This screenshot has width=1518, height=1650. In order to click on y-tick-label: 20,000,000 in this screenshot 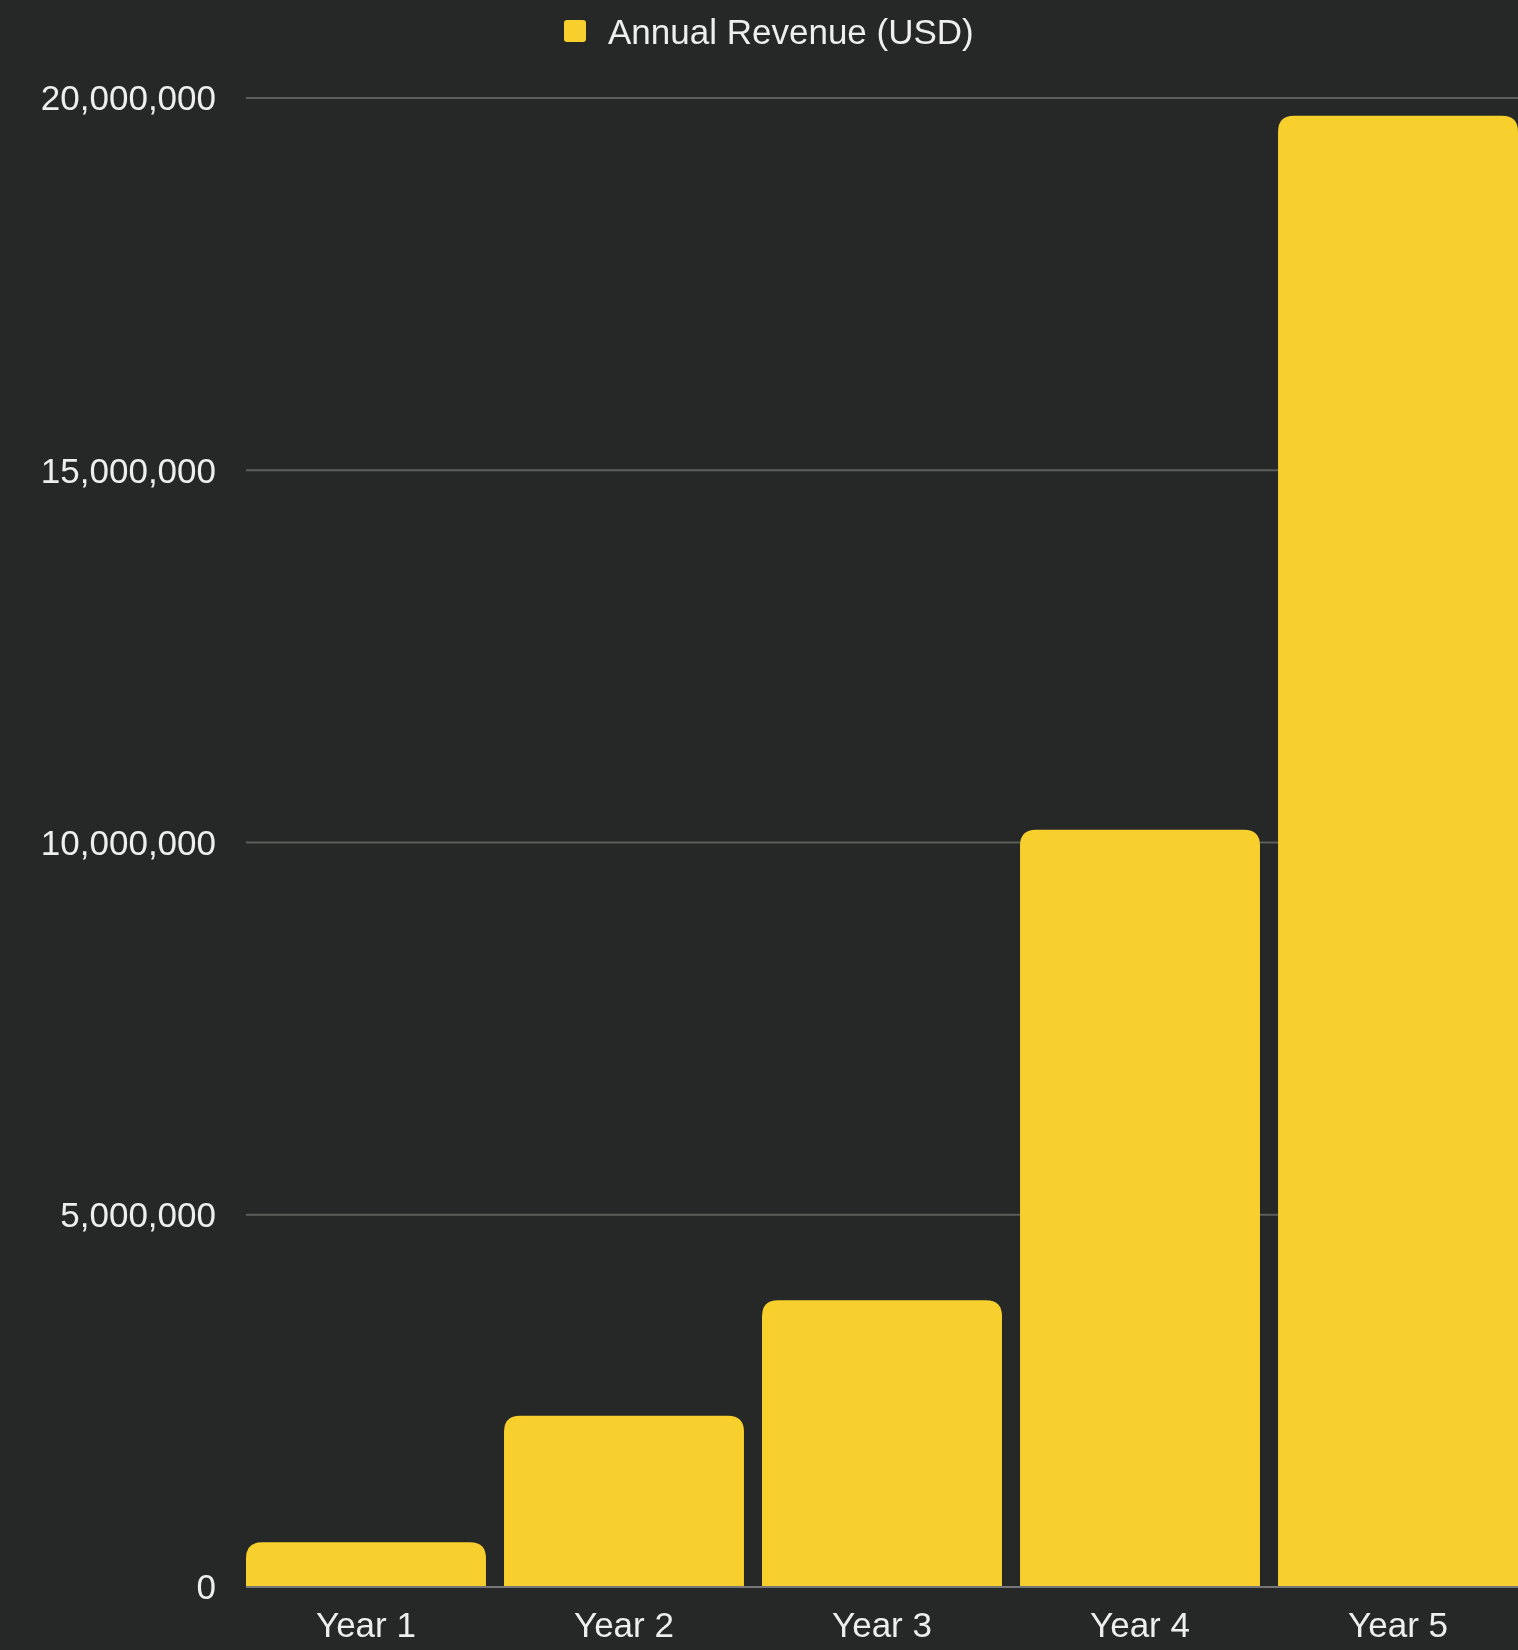, I will do `click(128, 98)`.